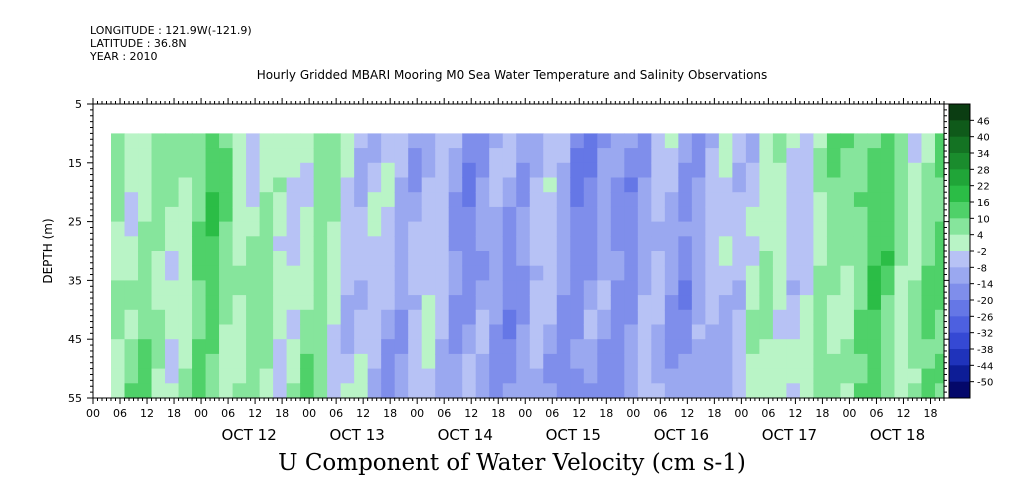  I want to click on x-tick-label: 12, so click(363, 413).